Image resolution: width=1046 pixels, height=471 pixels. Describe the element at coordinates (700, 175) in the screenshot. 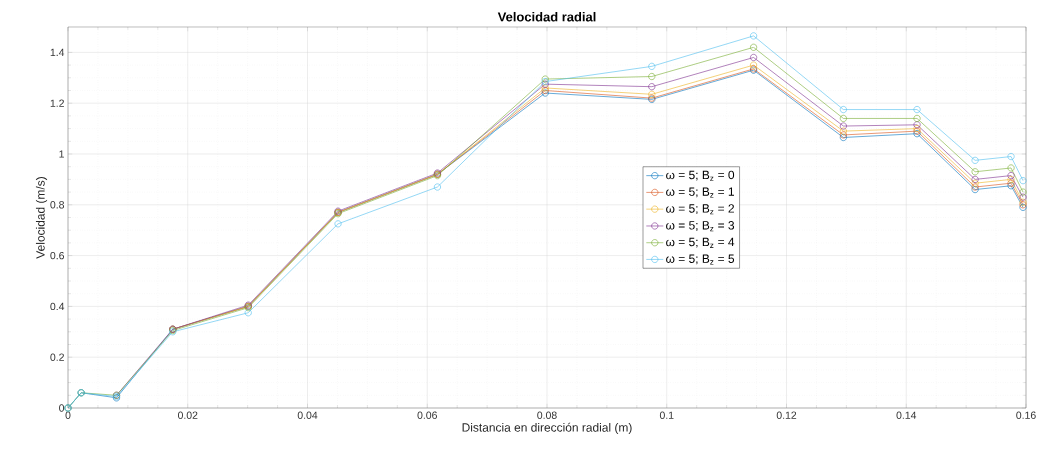

I see `legend-label: ω = 5; B$_{z}$ = 0` at that location.